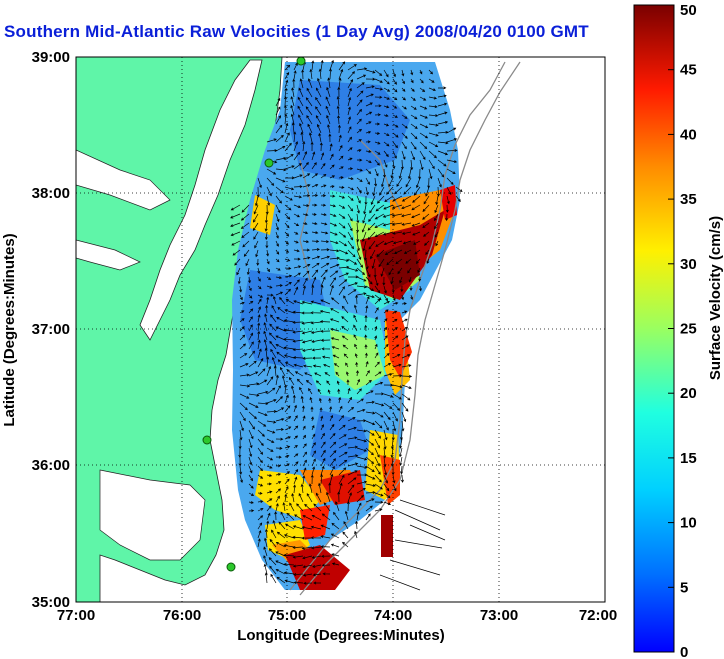 This screenshot has width=724, height=659. I want to click on y-tick: 35:00, so click(51, 602).